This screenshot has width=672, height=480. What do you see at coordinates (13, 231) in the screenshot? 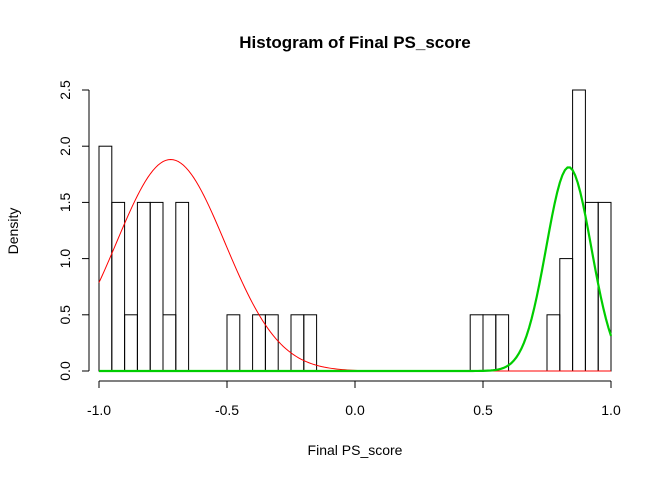
I see `y-axis-label: Density` at bounding box center [13, 231].